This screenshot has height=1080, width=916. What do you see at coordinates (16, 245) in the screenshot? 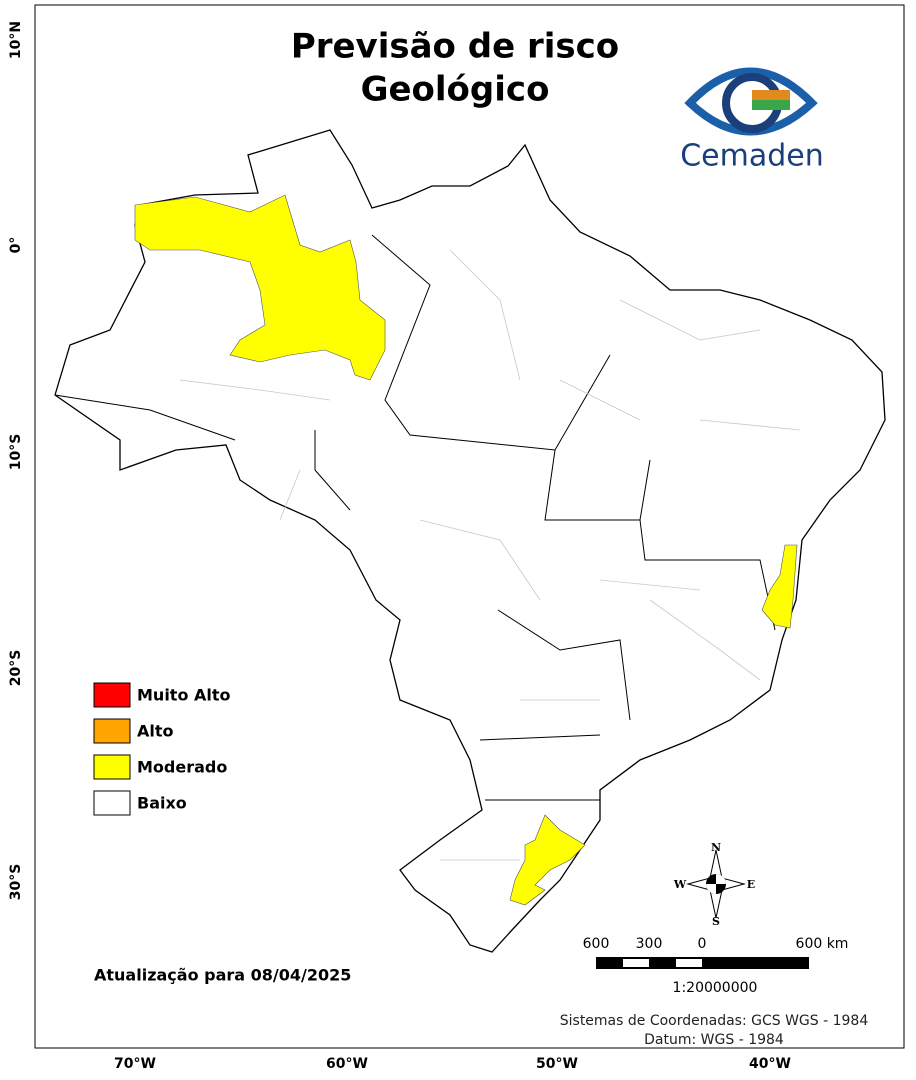
I see `latitude-label: 0°` at bounding box center [16, 245].